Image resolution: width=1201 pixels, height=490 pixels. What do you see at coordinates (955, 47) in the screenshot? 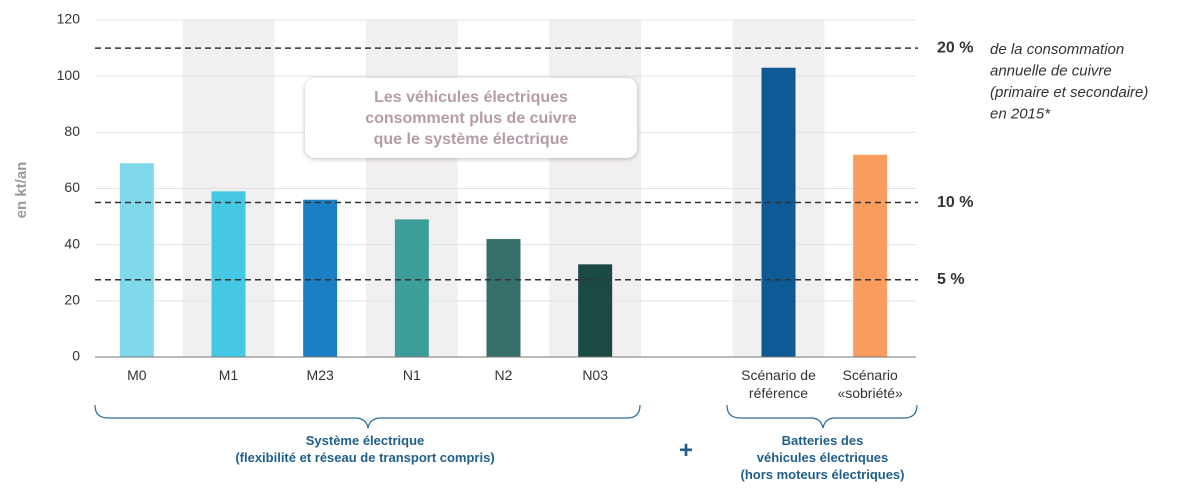
I see `reference-label: 20 %` at bounding box center [955, 47].